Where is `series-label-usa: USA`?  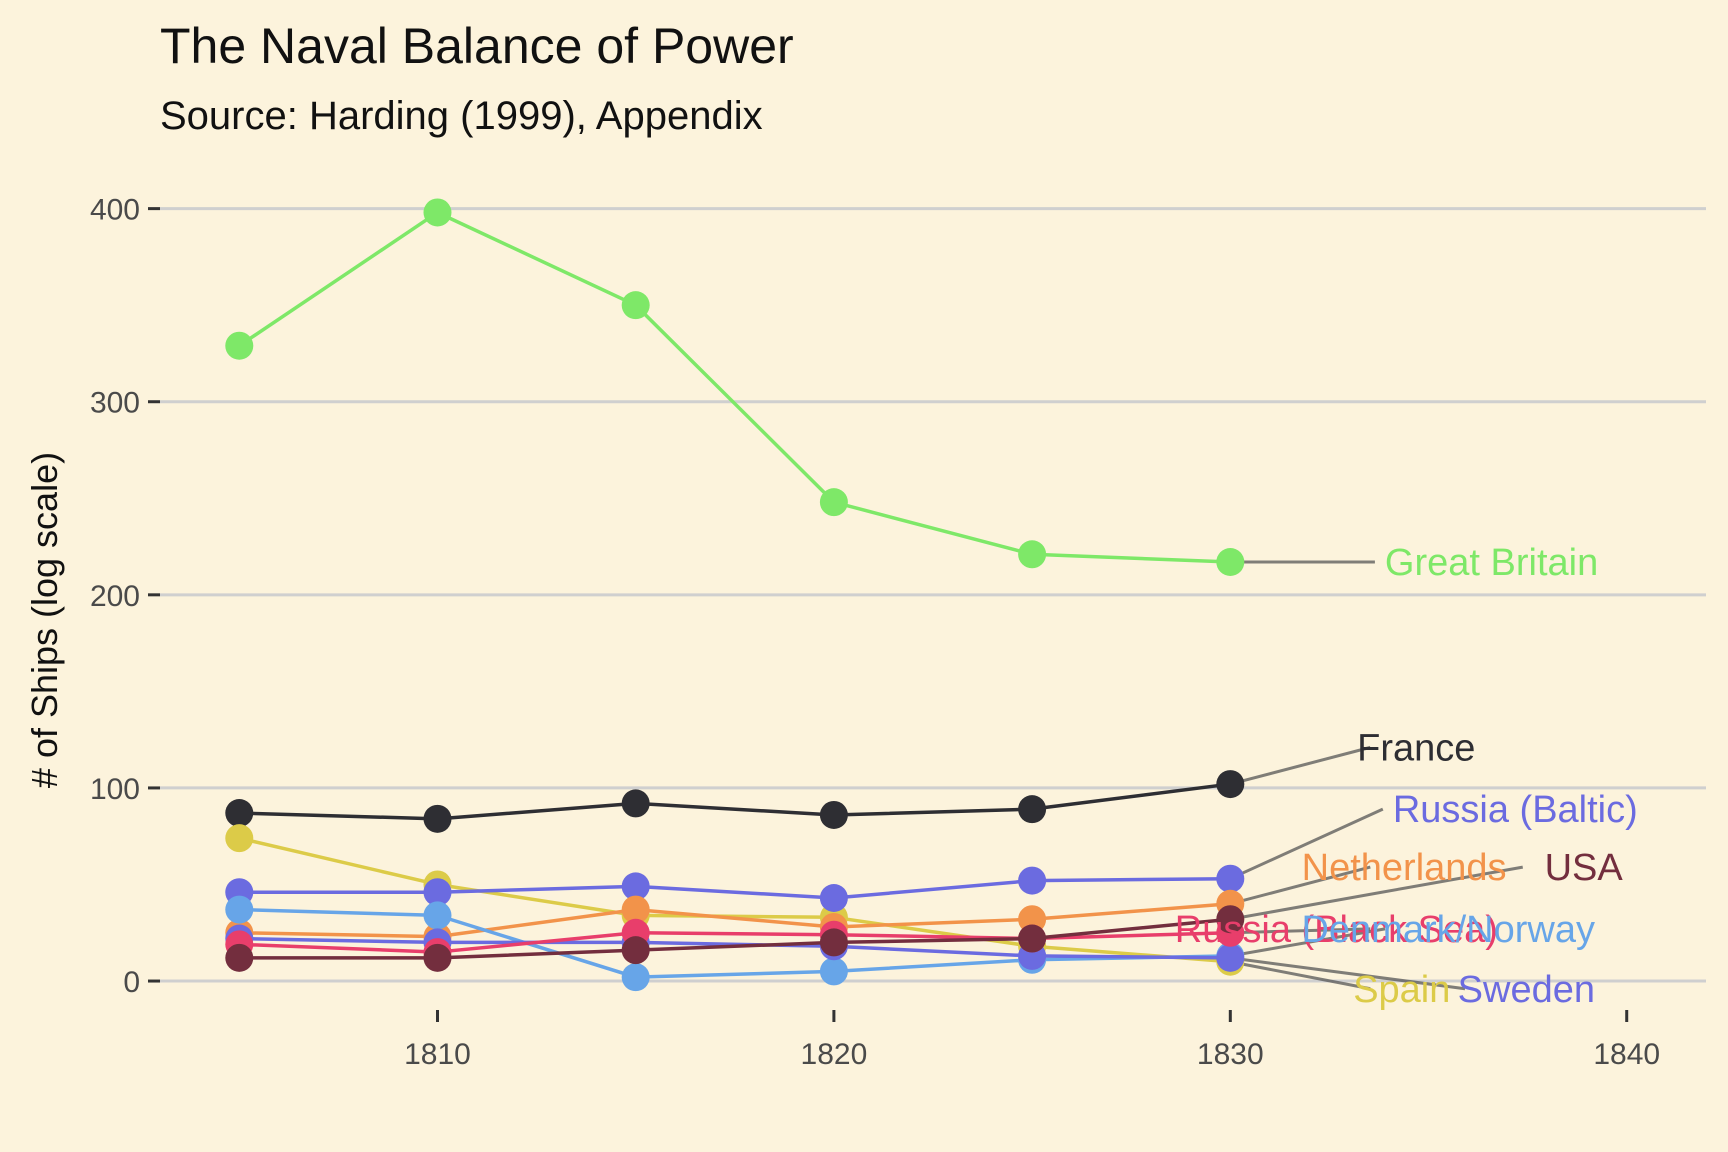 series-label-usa: USA is located at coordinates (1584, 868).